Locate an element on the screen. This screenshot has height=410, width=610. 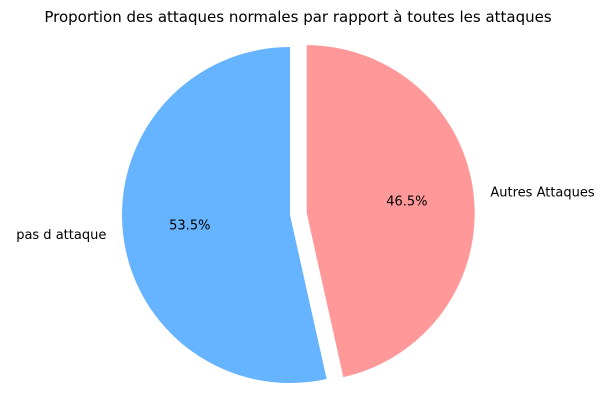
labels-layer: 53.5% pas d attaque 46.5% Autres Attaques is located at coordinates (305, 213).